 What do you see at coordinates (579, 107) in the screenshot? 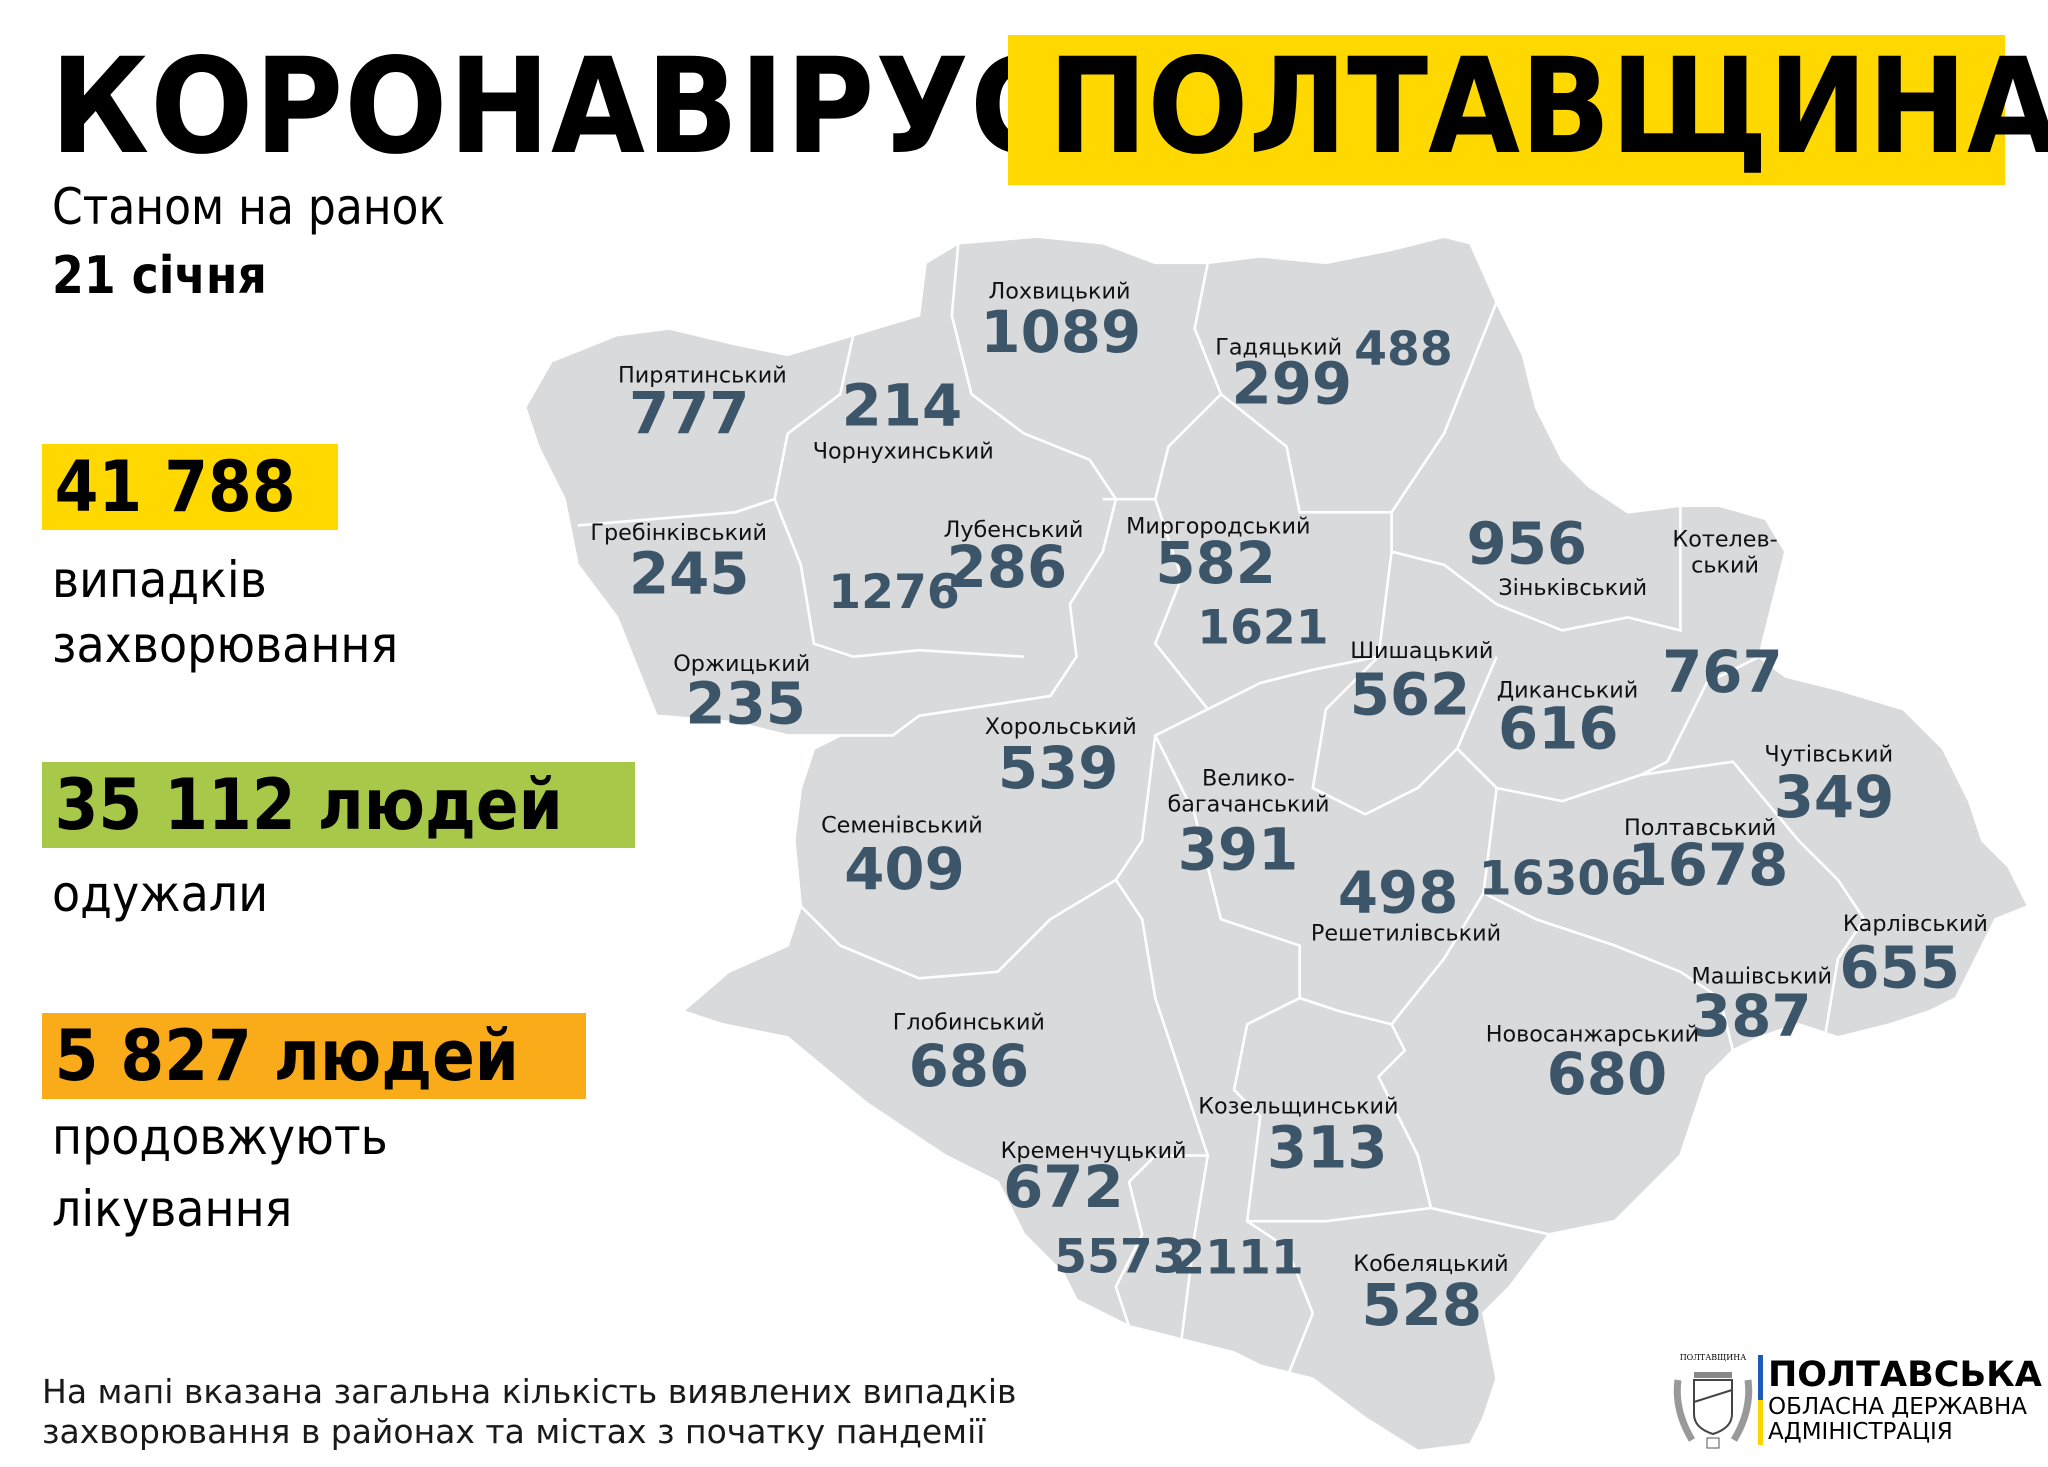
I see `page-title: КОРОНАВІРУС.` at bounding box center [579, 107].